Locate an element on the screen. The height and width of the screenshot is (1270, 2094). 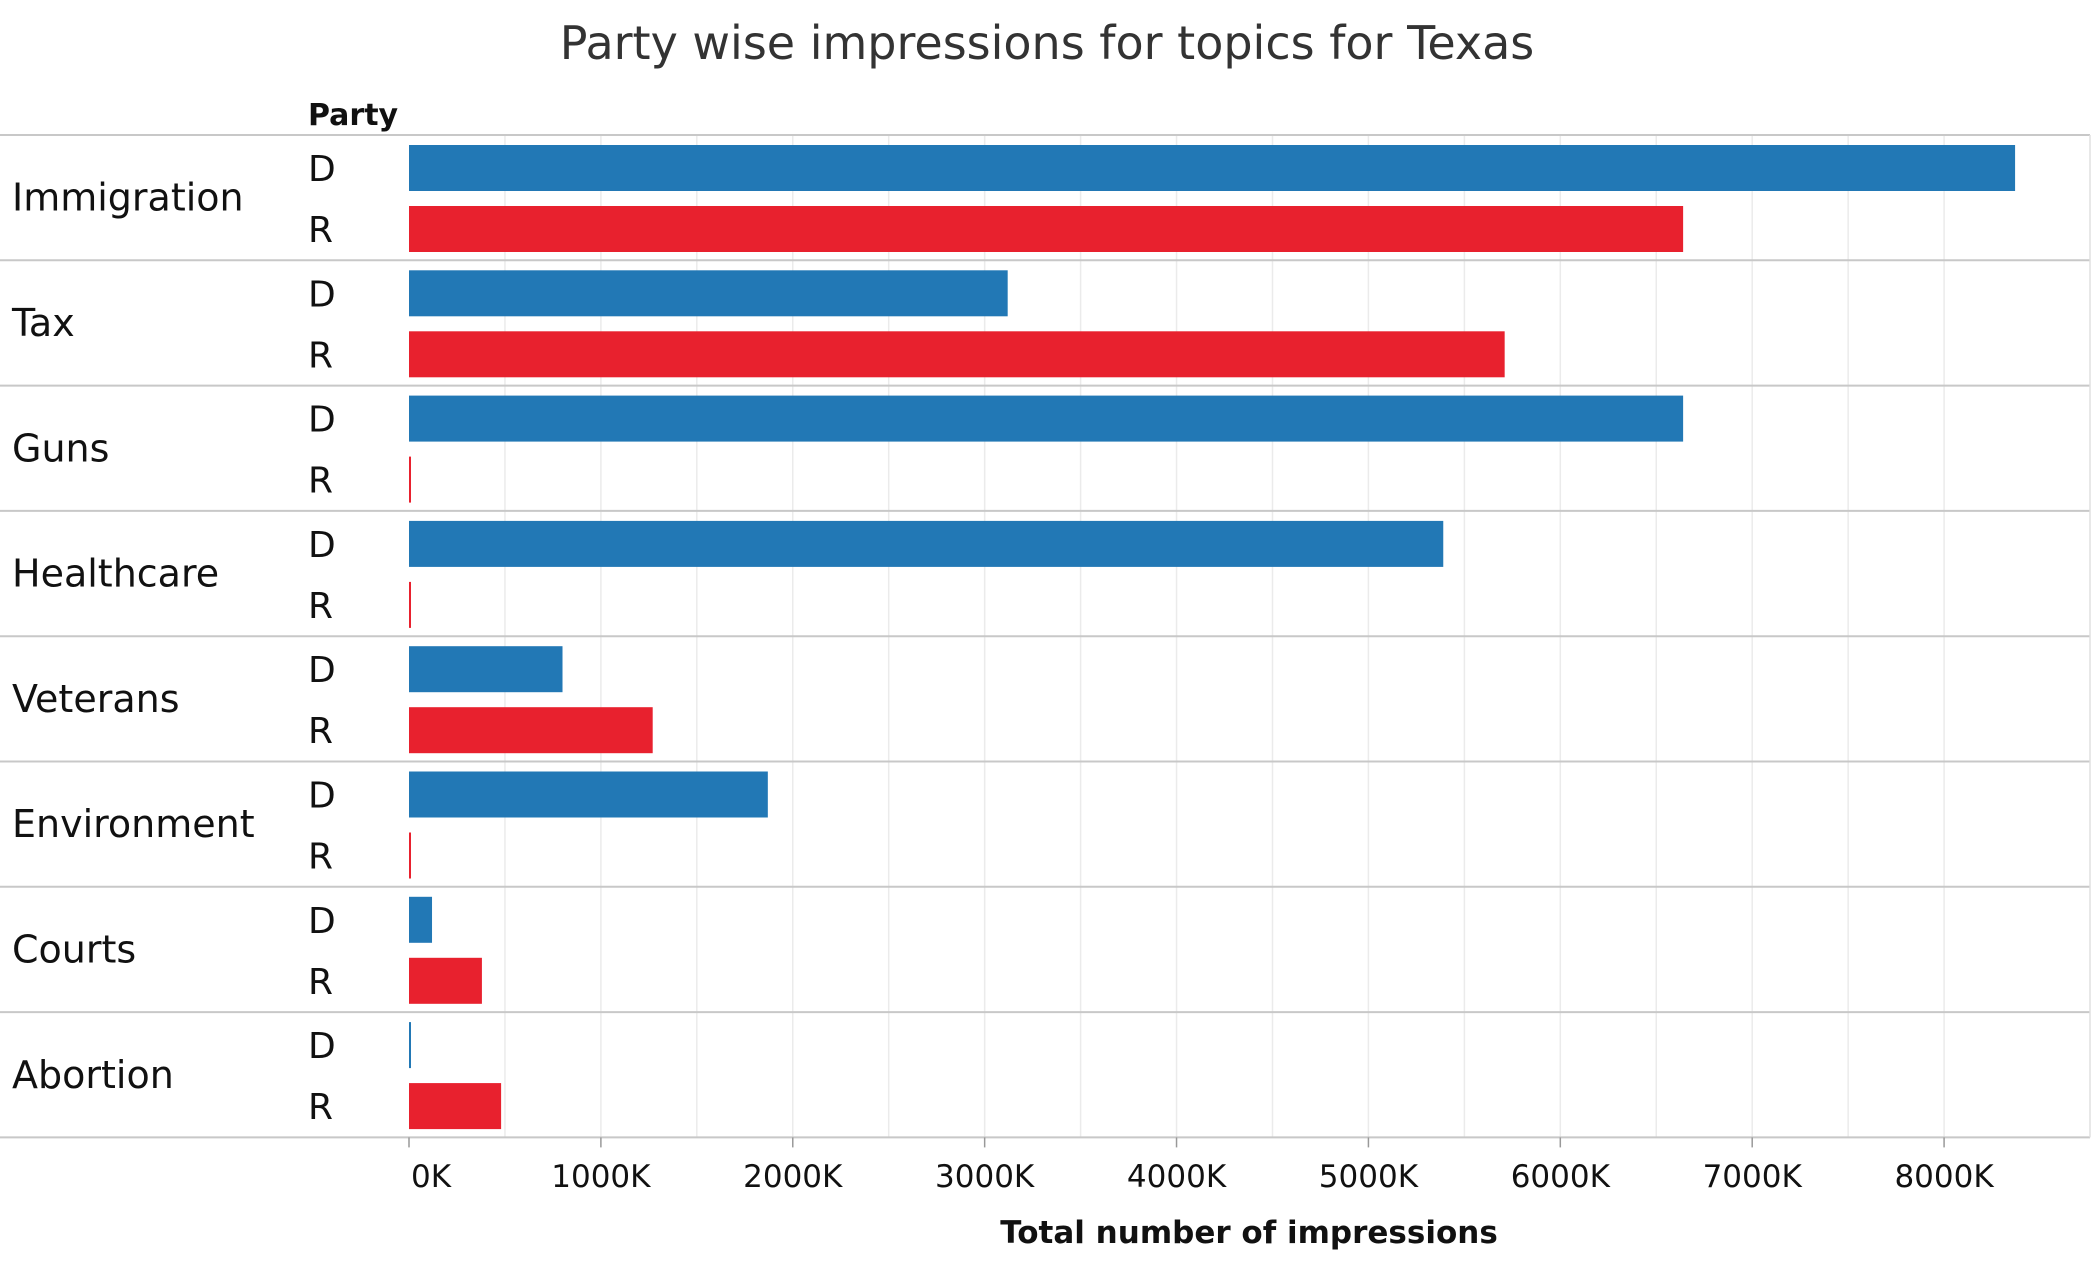
bar-abortion-d is located at coordinates (410, 1045).